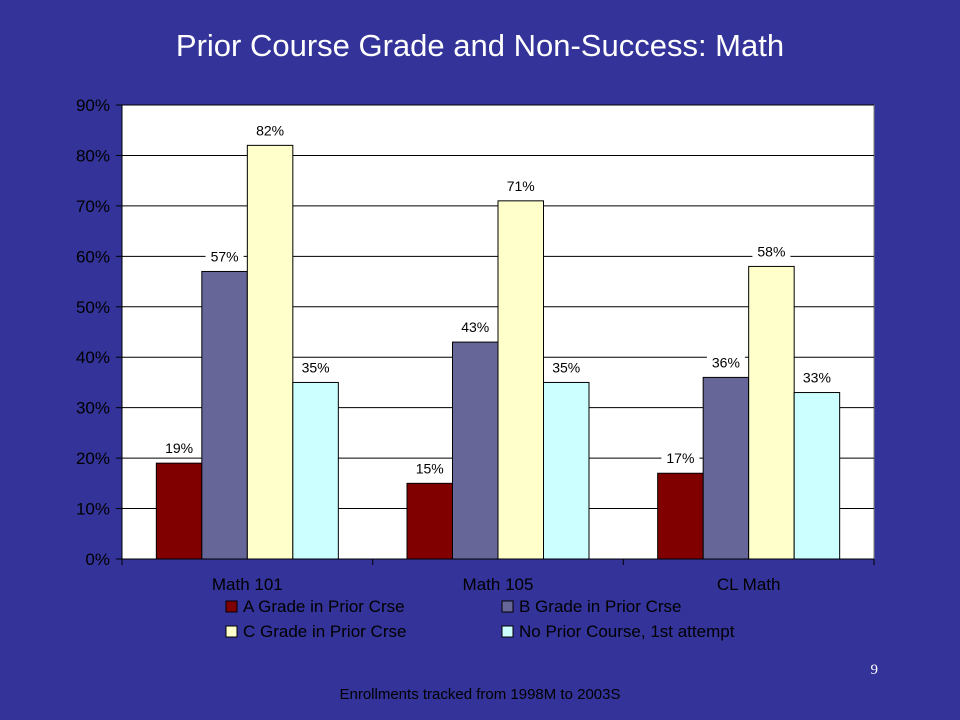  Describe the element at coordinates (93, 408) in the screenshot. I see `y-tick-label: 30%` at that location.